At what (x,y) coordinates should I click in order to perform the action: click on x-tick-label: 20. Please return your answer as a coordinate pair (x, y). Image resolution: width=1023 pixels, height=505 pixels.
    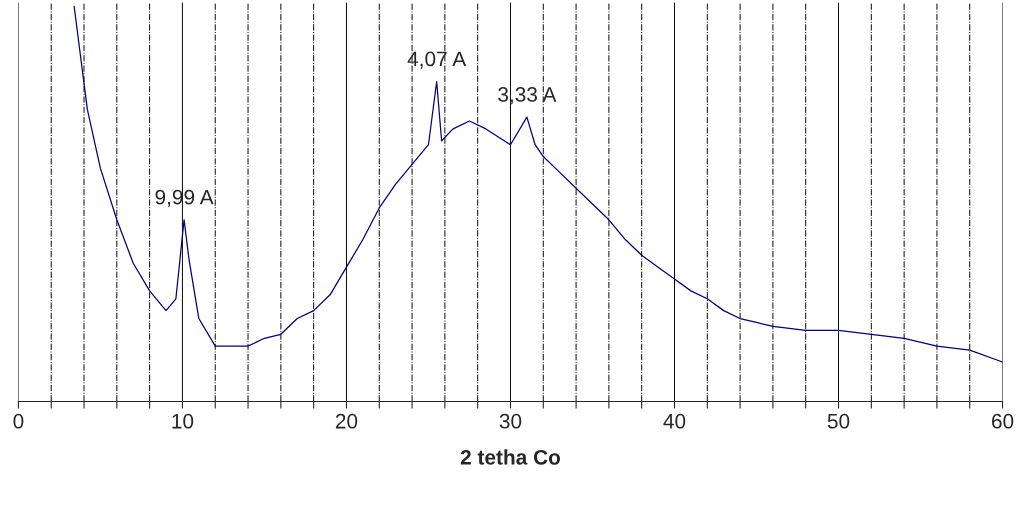
    Looking at the image, I should click on (346, 421).